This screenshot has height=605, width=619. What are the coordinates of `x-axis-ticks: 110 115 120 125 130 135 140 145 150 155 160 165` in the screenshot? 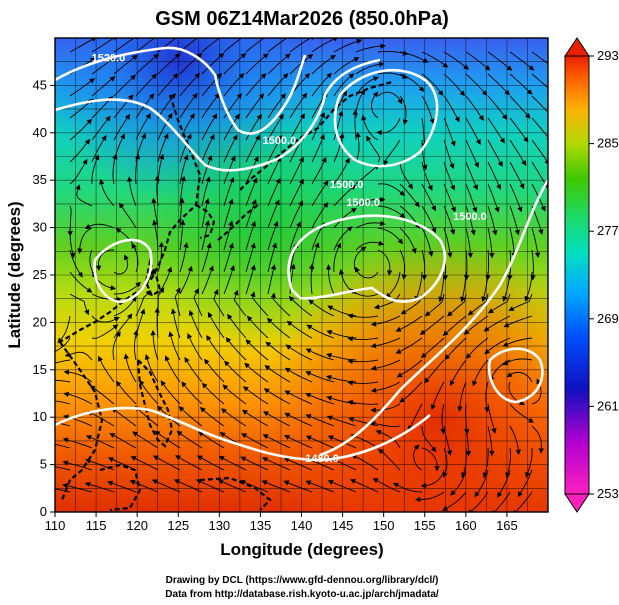 It's located at (281, 522).